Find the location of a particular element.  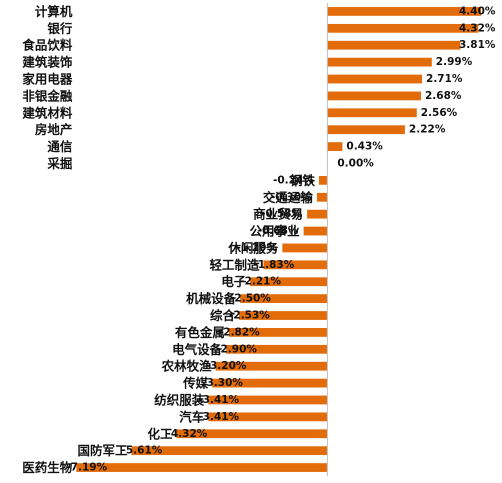

category-label-3: 建筑装饰 is located at coordinates (47, 62).